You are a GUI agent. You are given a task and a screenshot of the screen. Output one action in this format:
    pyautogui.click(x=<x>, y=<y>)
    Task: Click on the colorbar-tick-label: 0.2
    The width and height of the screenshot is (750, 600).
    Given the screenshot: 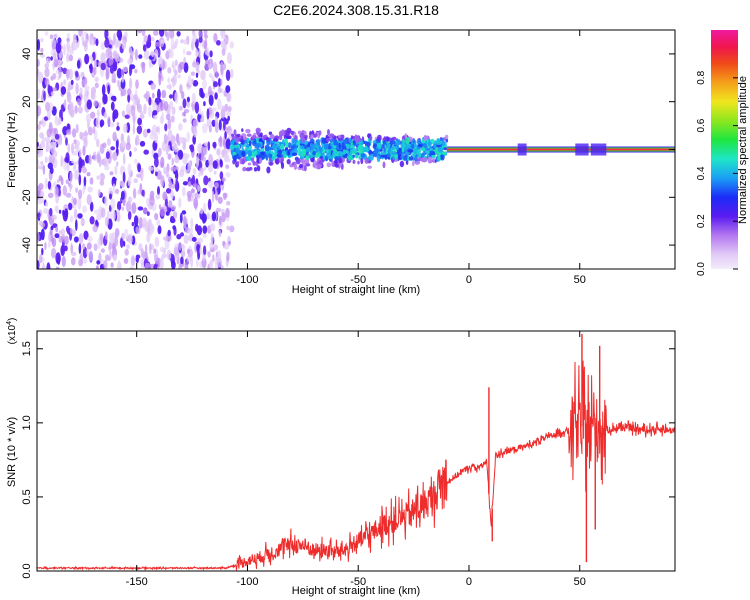 What is the action you would take?
    pyautogui.click(x=701, y=221)
    